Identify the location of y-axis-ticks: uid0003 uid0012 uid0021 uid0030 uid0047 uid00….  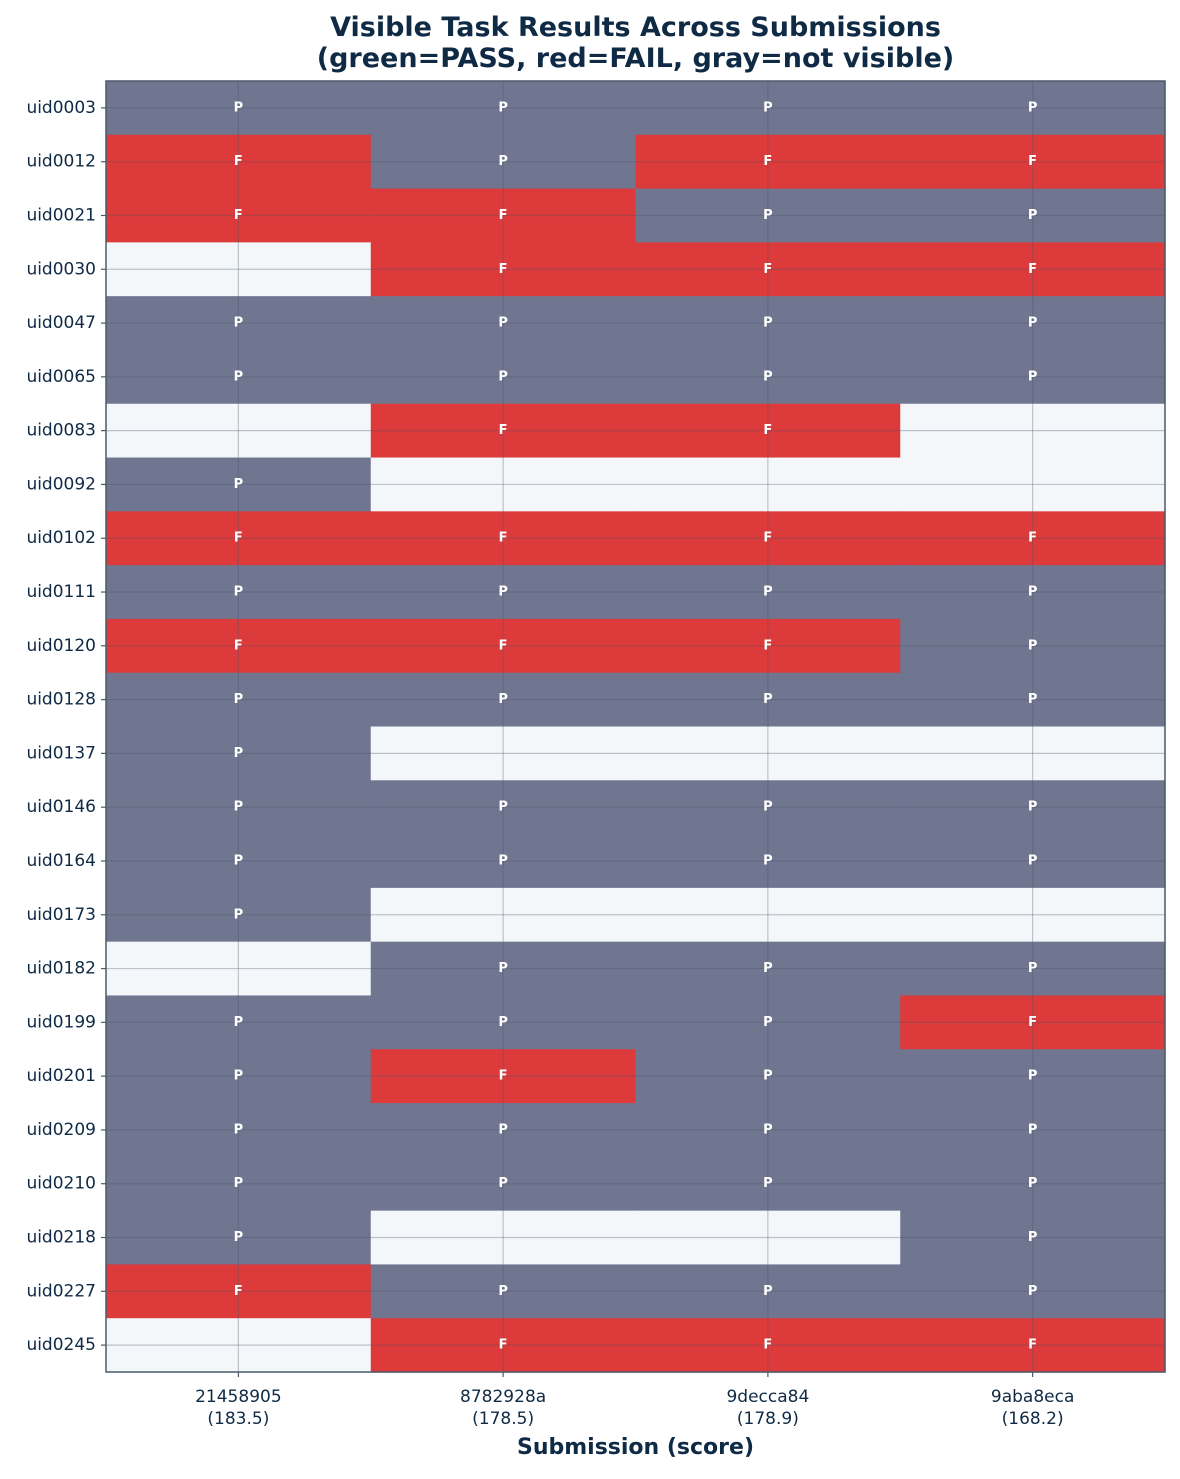
(66, 726).